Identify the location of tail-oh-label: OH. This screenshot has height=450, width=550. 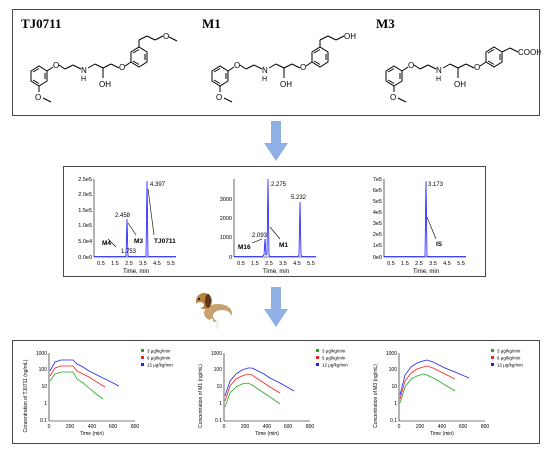
(350, 36).